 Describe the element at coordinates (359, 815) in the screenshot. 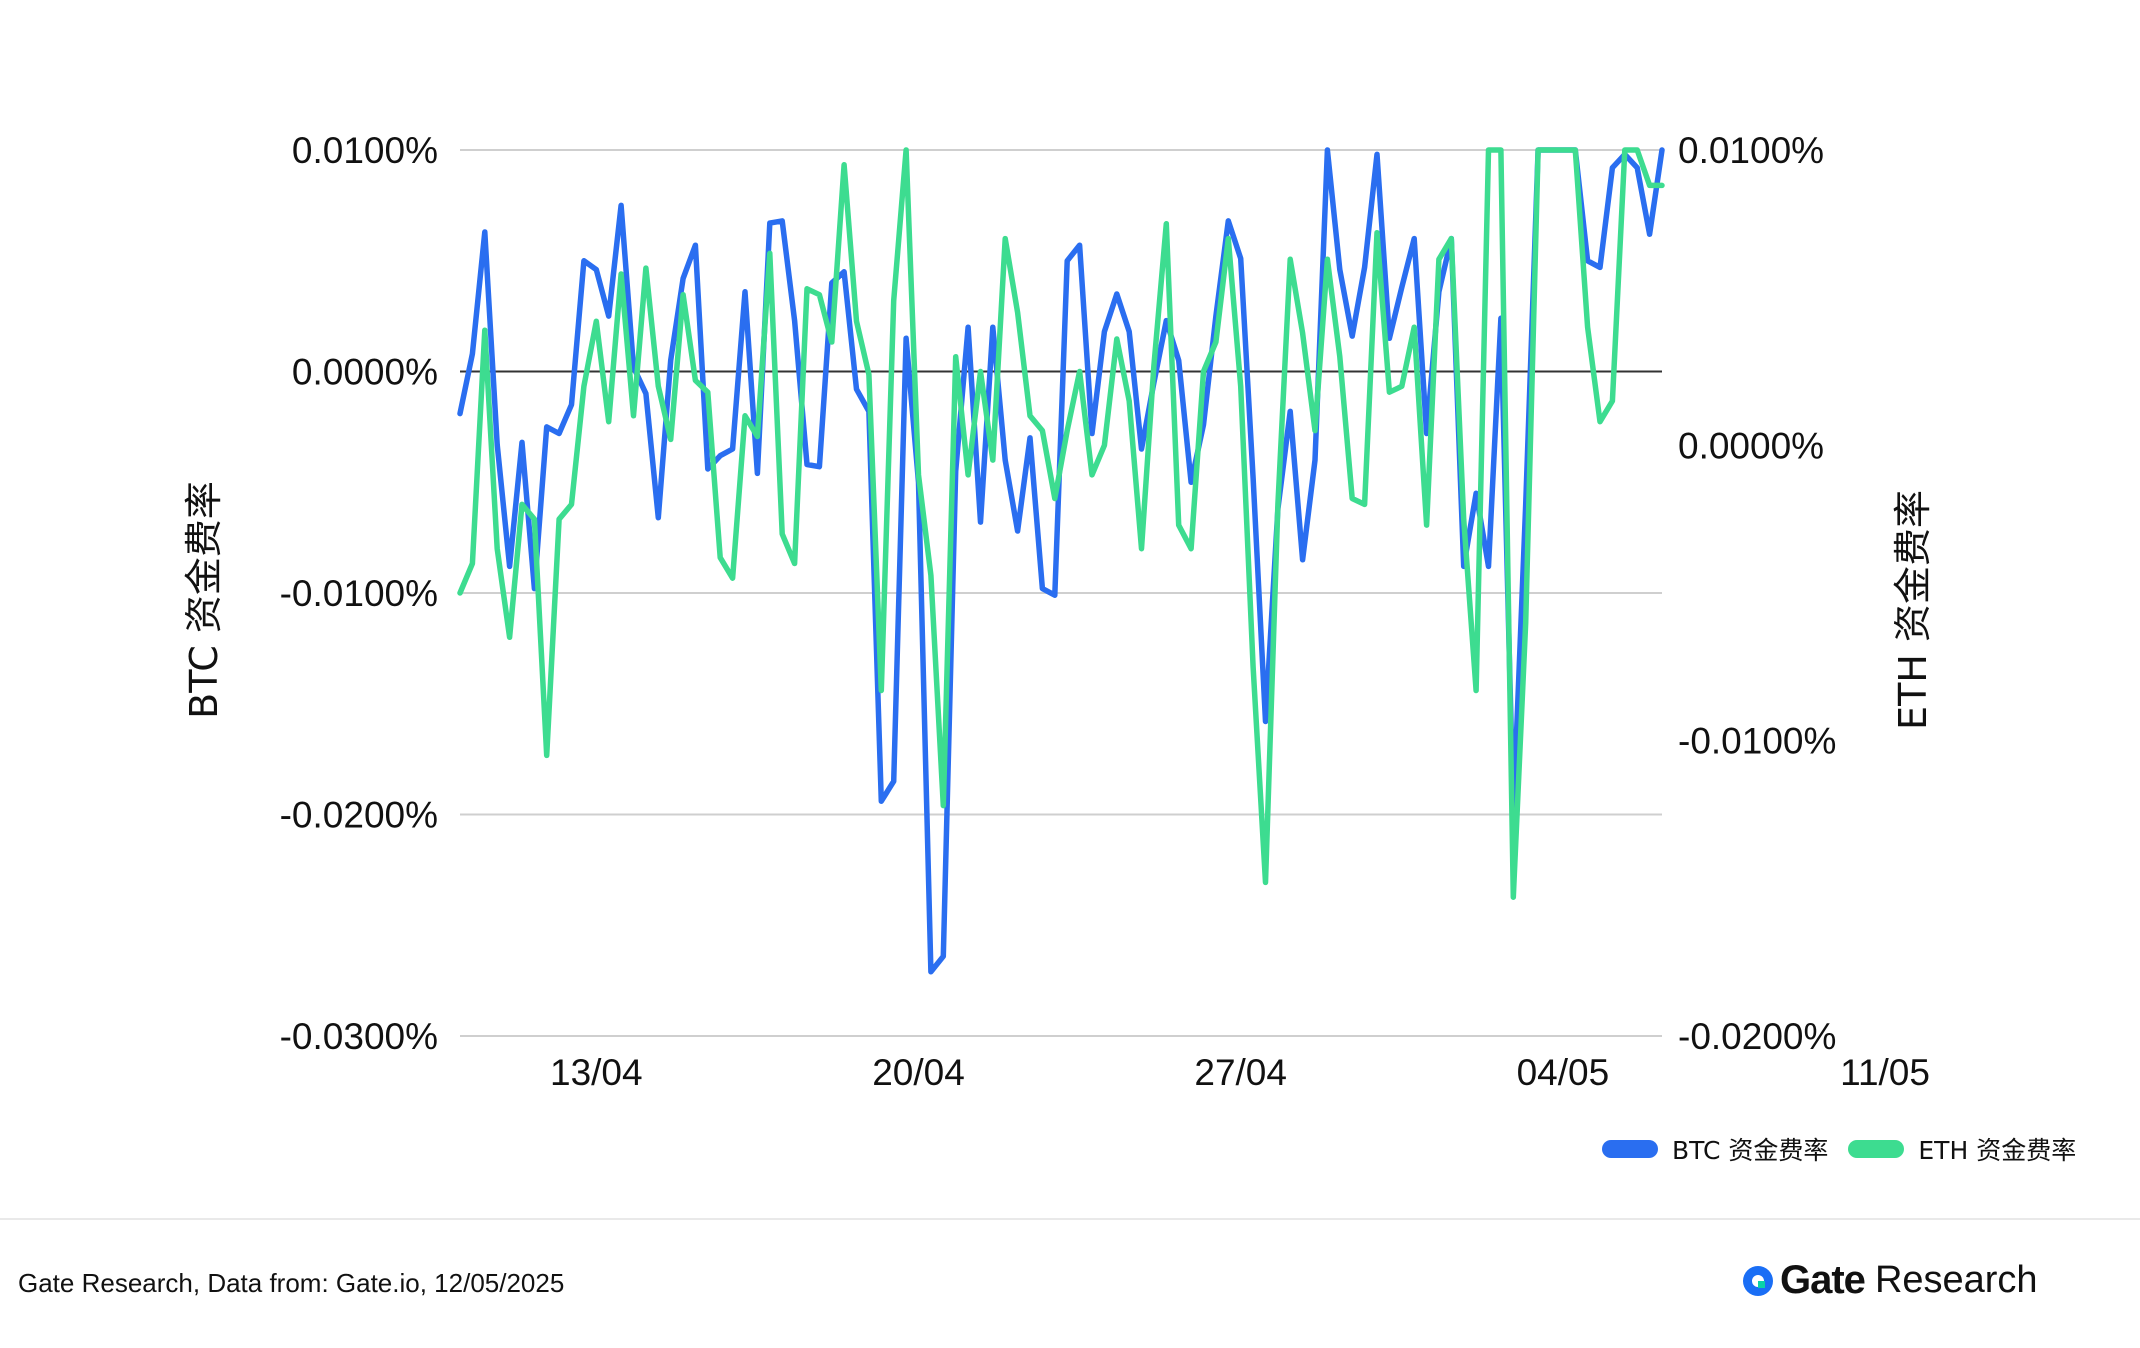

I see `left-tick-label: -0.0200%` at that location.